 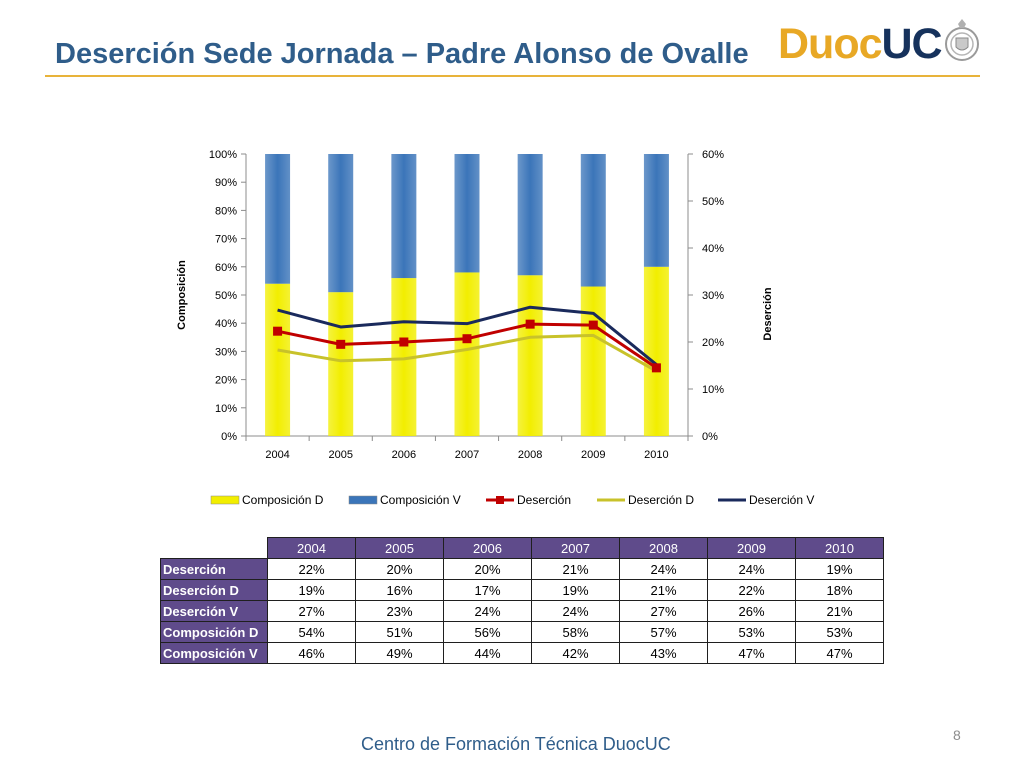 I want to click on legend-marker-desercion, so click(x=500, y=500).